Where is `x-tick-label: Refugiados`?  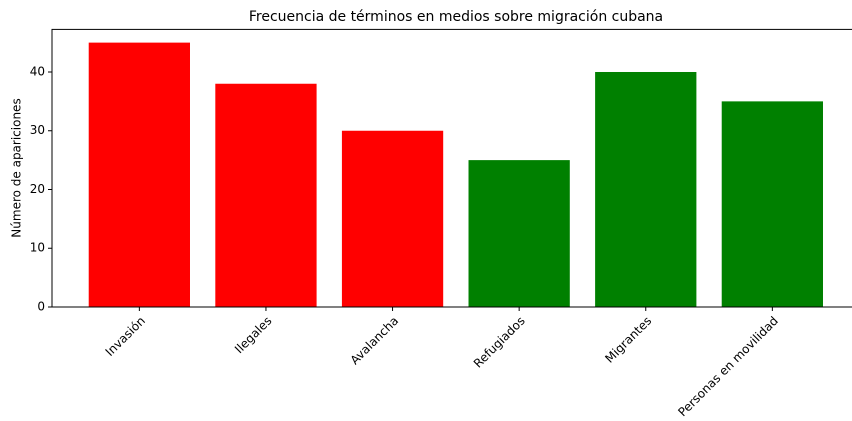
x-tick-label: Refugiados is located at coordinates (499, 342).